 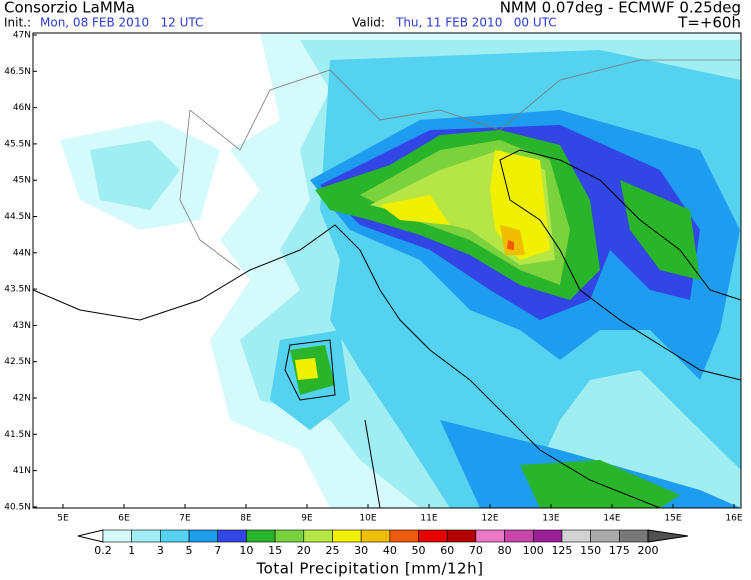 I want to click on colorbar-level: 50, so click(x=419, y=550).